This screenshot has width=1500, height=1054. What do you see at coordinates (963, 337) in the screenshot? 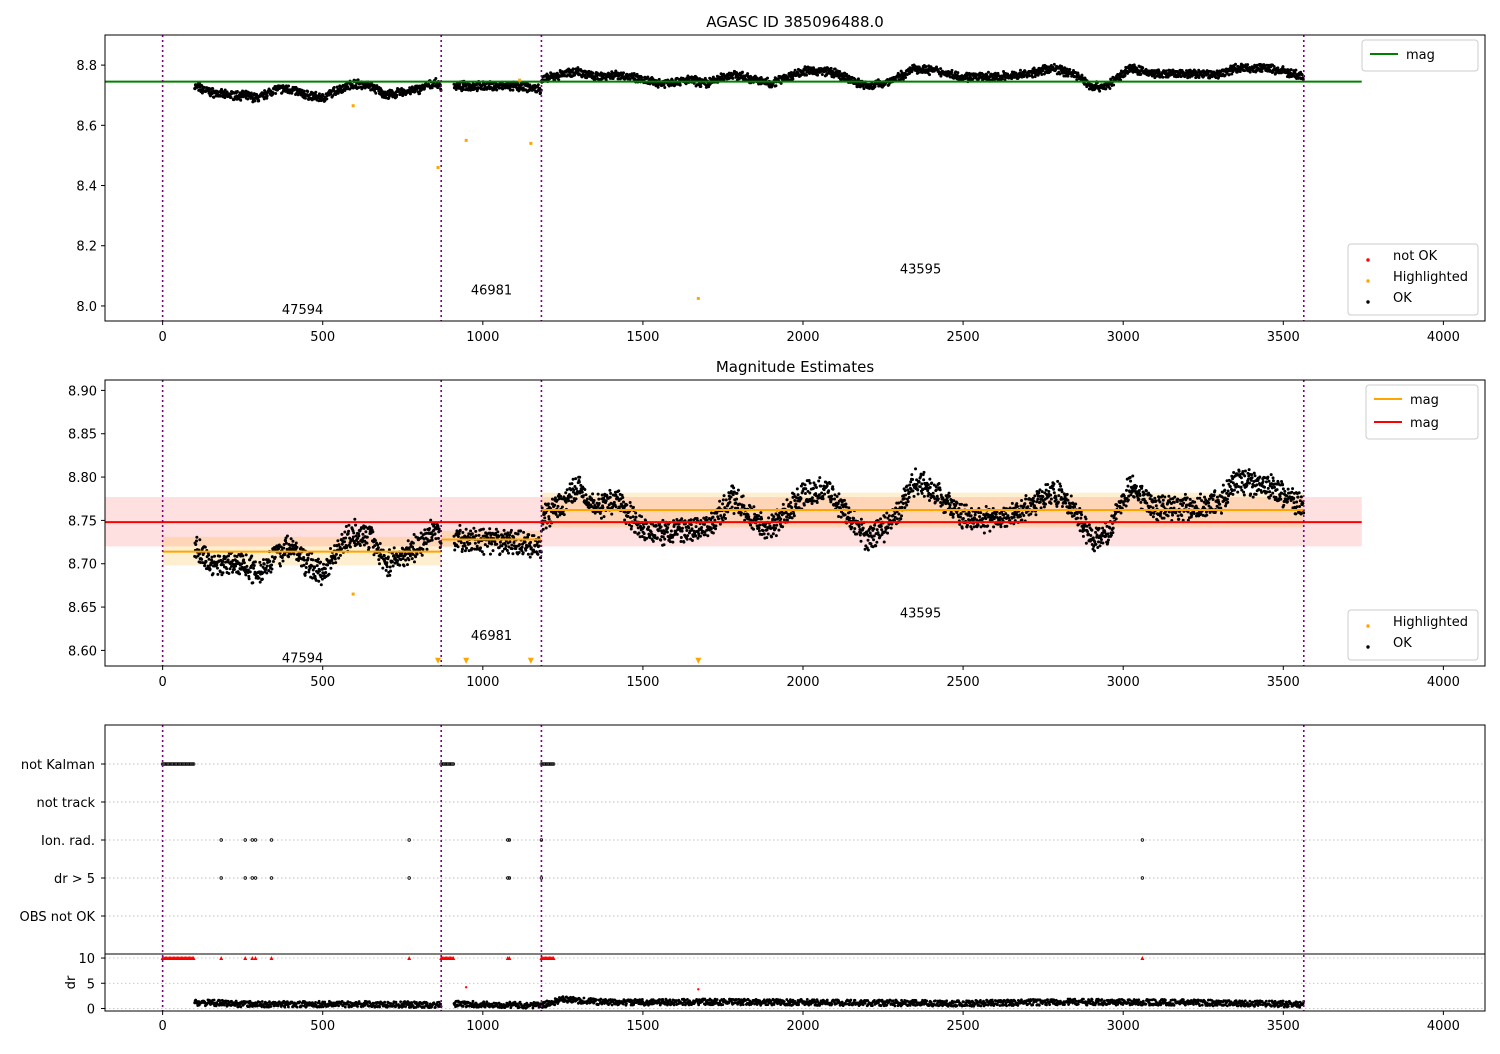
I see `x-tick-label: 2500` at bounding box center [963, 337].